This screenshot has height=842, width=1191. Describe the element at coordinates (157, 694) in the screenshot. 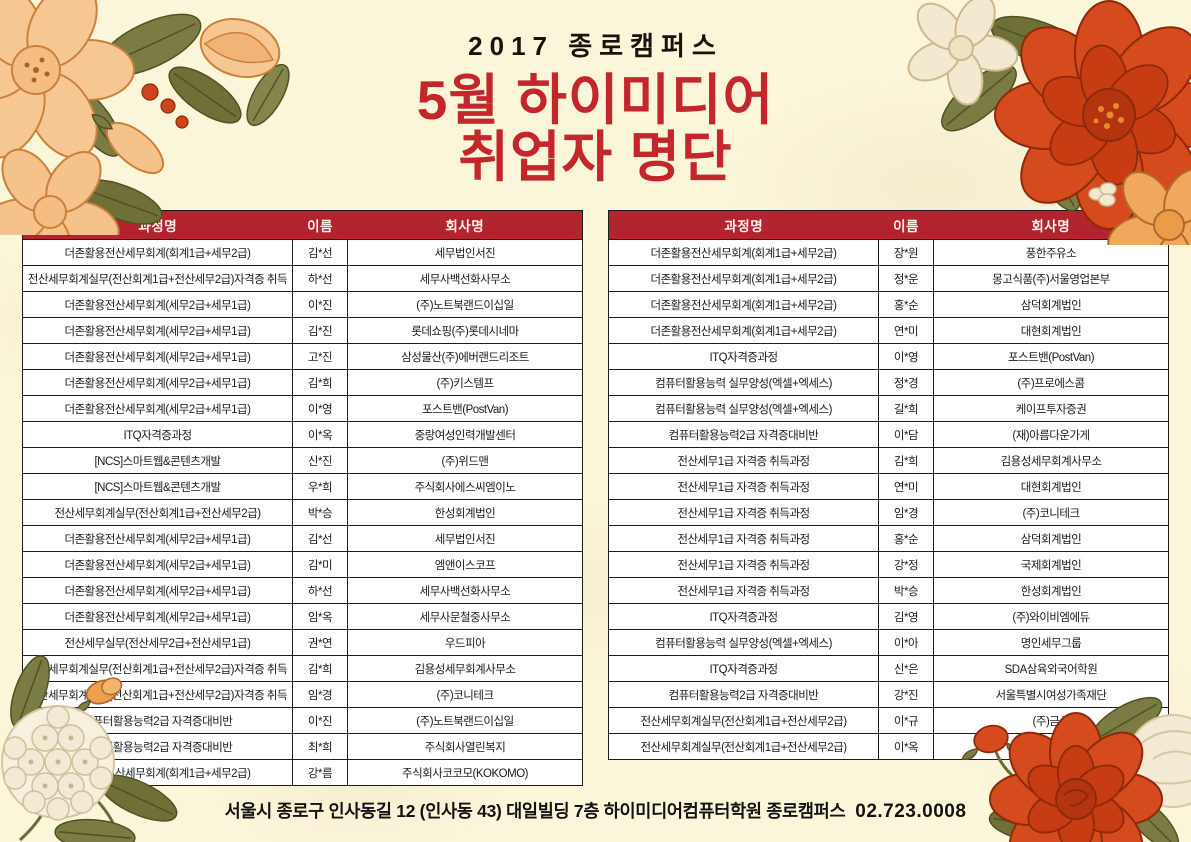

I see `course-cell: 전산세무회계실무(전산회계1급+전산세무2급)자격증 취득` at that location.